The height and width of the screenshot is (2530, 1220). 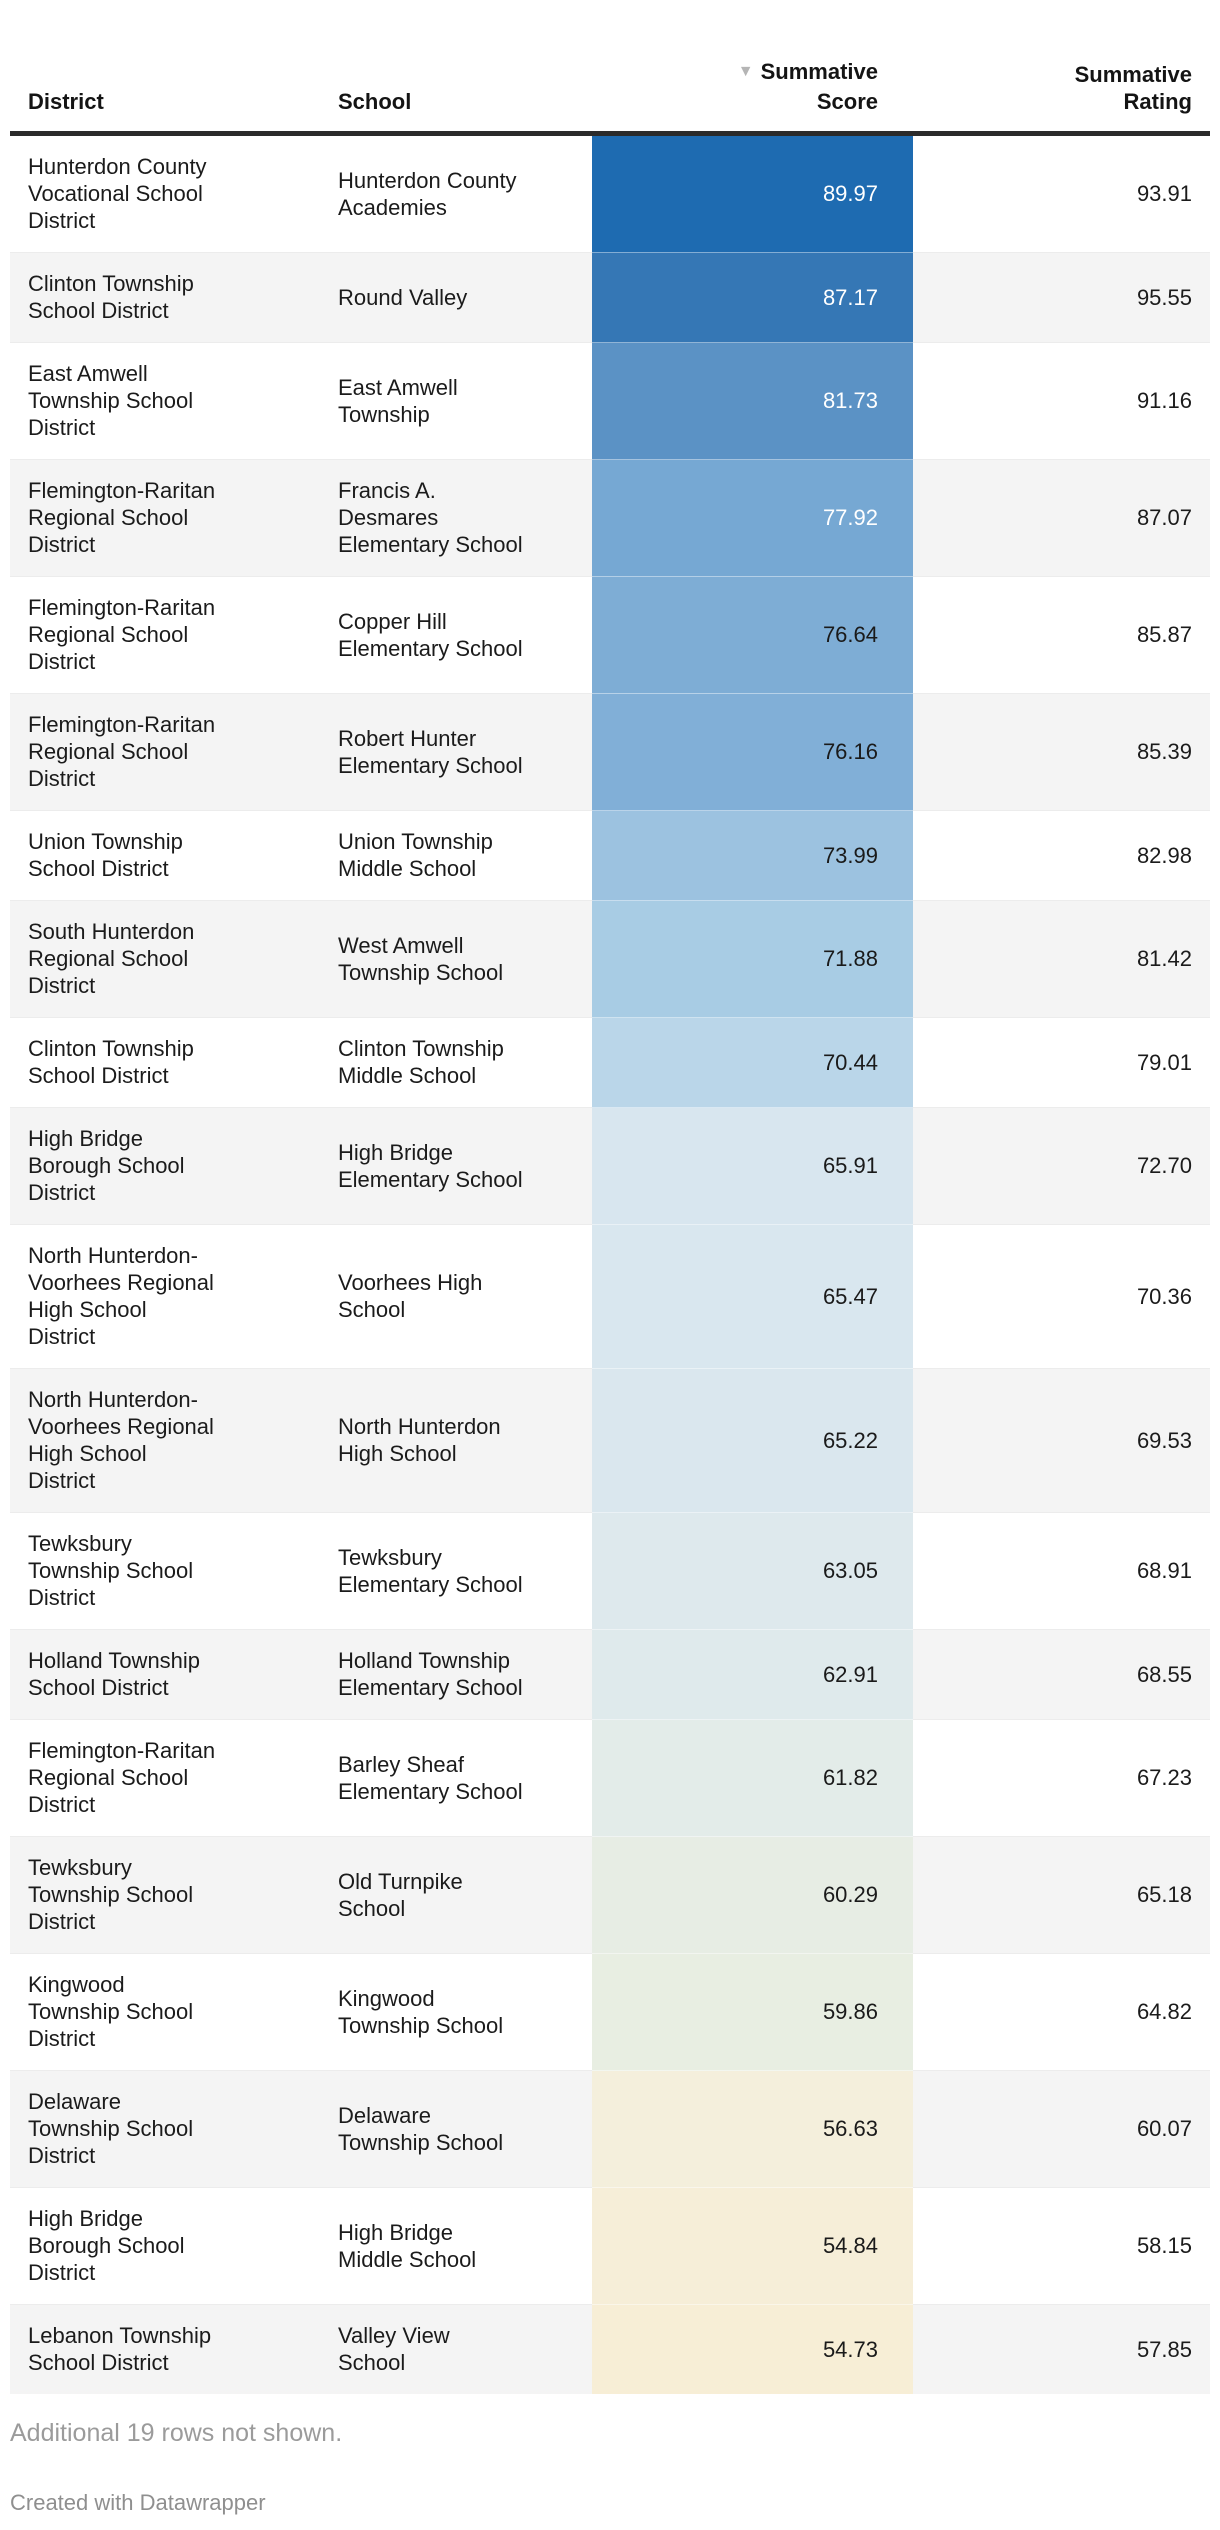 What do you see at coordinates (752, 1778) in the screenshot?
I see `summative-score-cell: 61.82` at bounding box center [752, 1778].